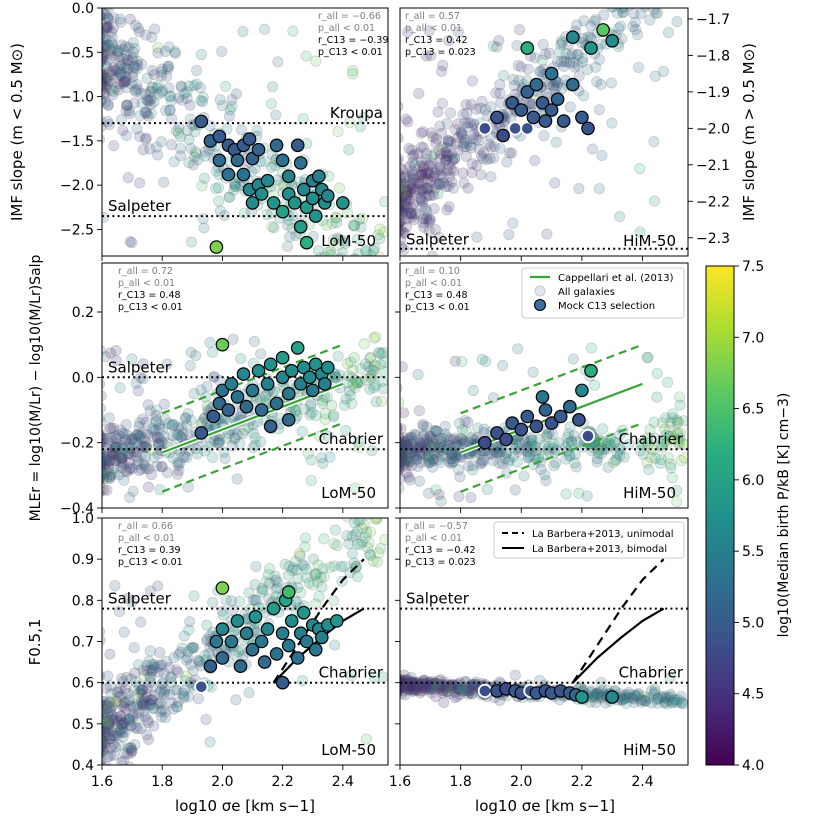  What do you see at coordinates (222, 782) in the screenshot?
I see `x-tick-label: 2.0` at bounding box center [222, 782].